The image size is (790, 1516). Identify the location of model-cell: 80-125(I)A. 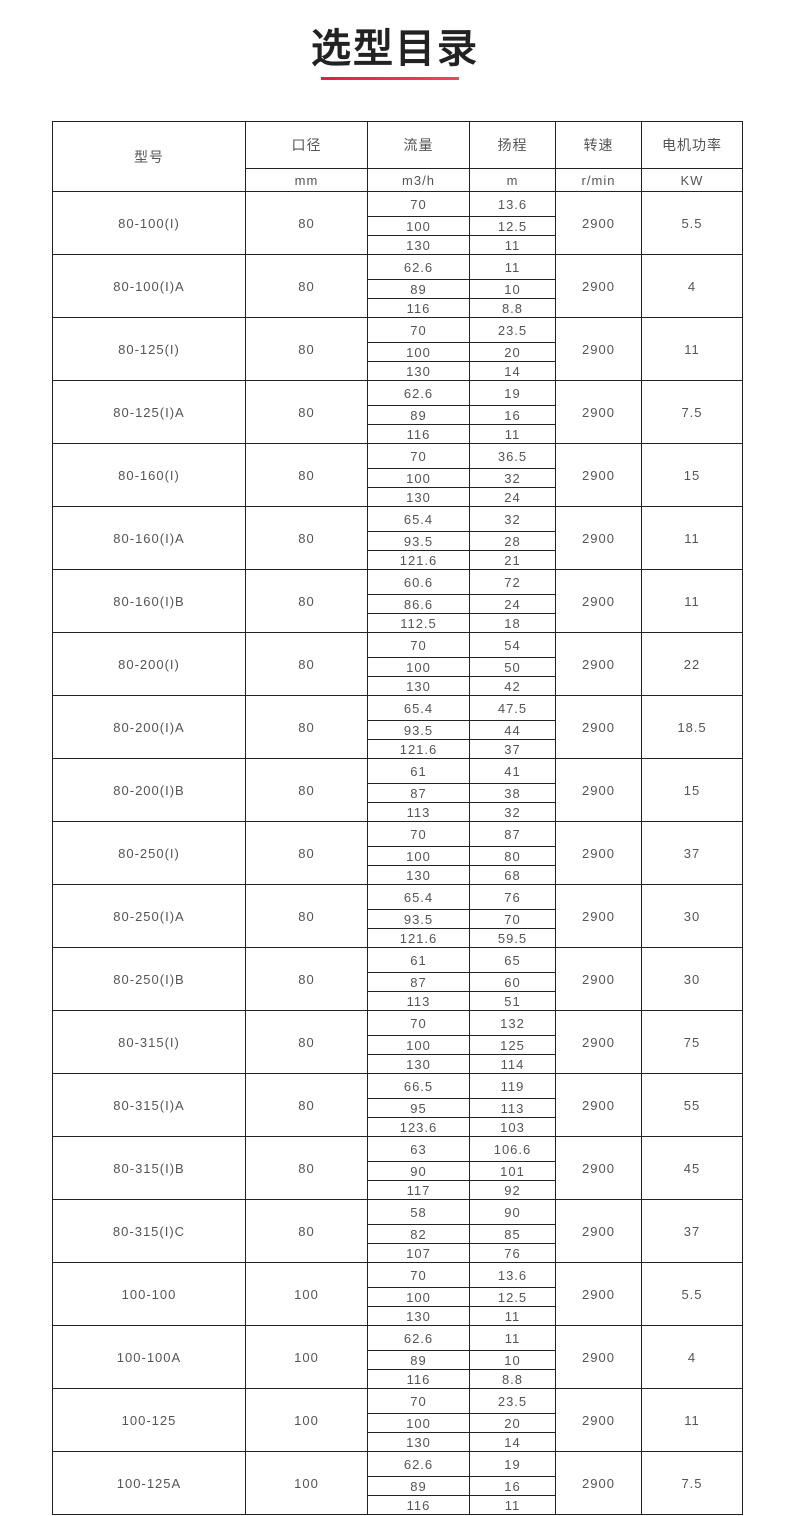
(149, 412).